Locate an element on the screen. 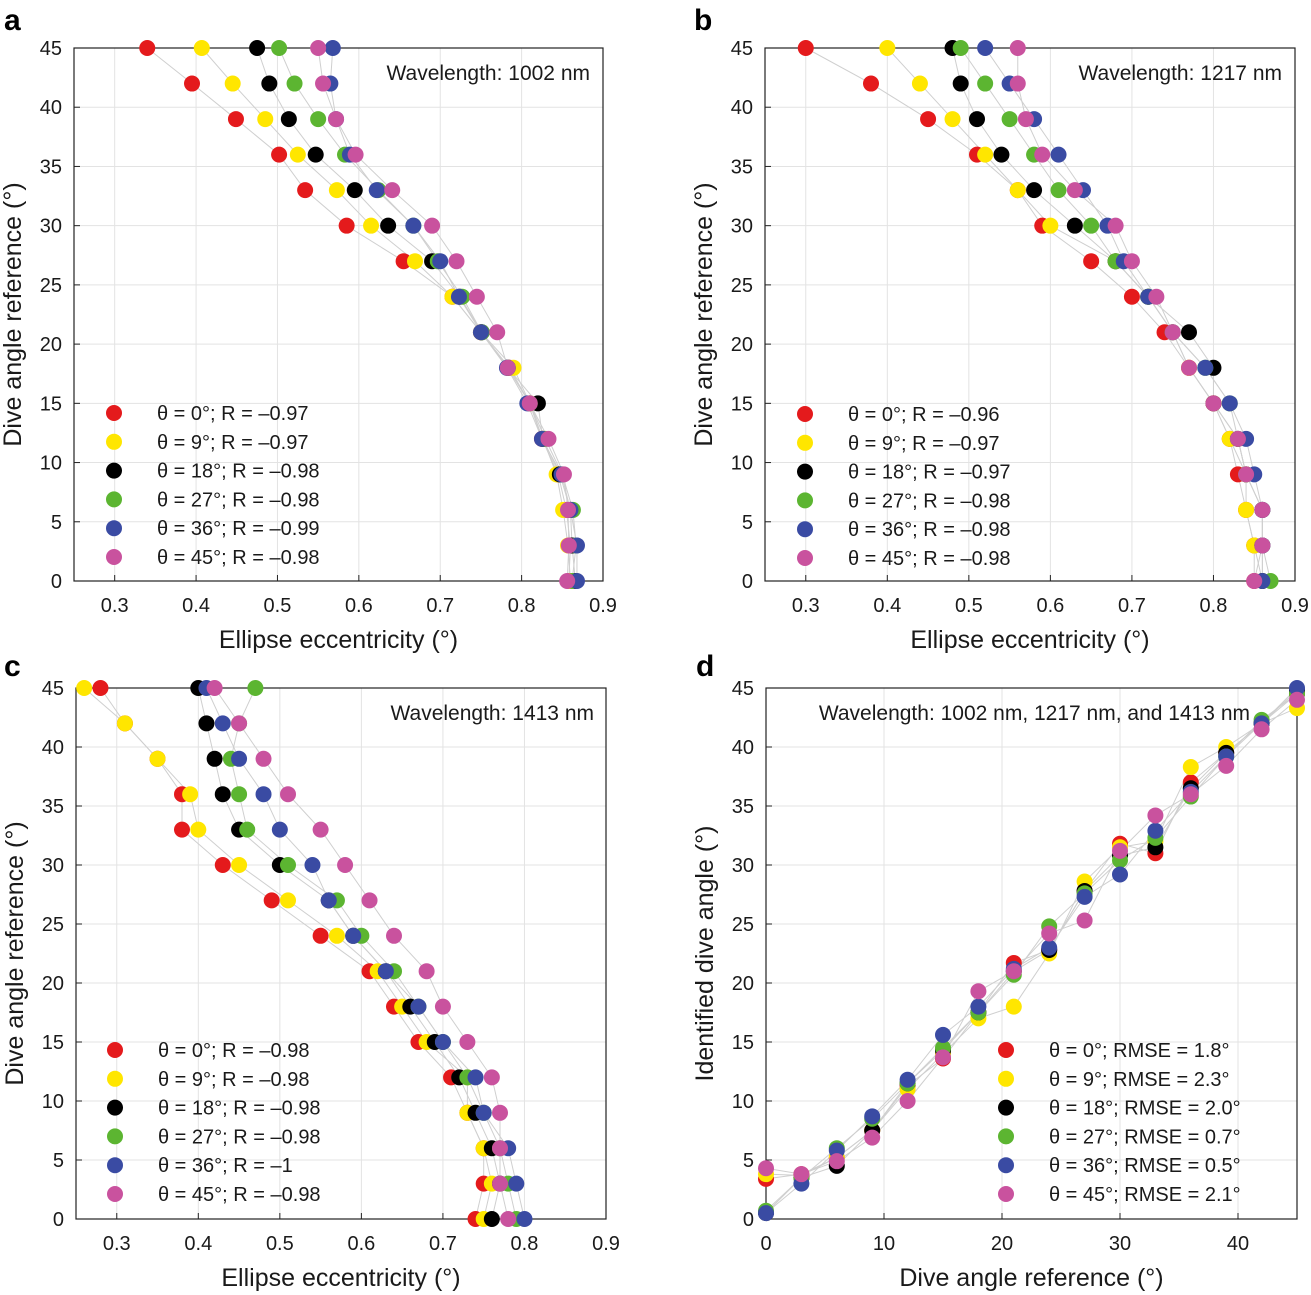  legend-label: θ = 9°; R = –0.98 is located at coordinates (233, 1080).